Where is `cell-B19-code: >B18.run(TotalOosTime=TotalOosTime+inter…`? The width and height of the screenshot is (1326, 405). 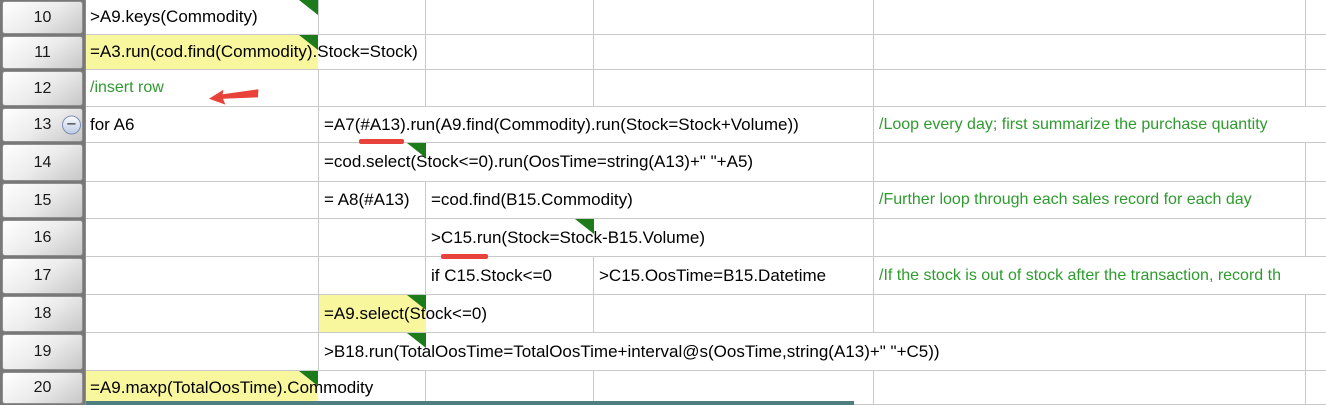
cell-B19-code: >B18.run(TotalOosTime=TotalOosTime+inter… is located at coordinates (632, 351).